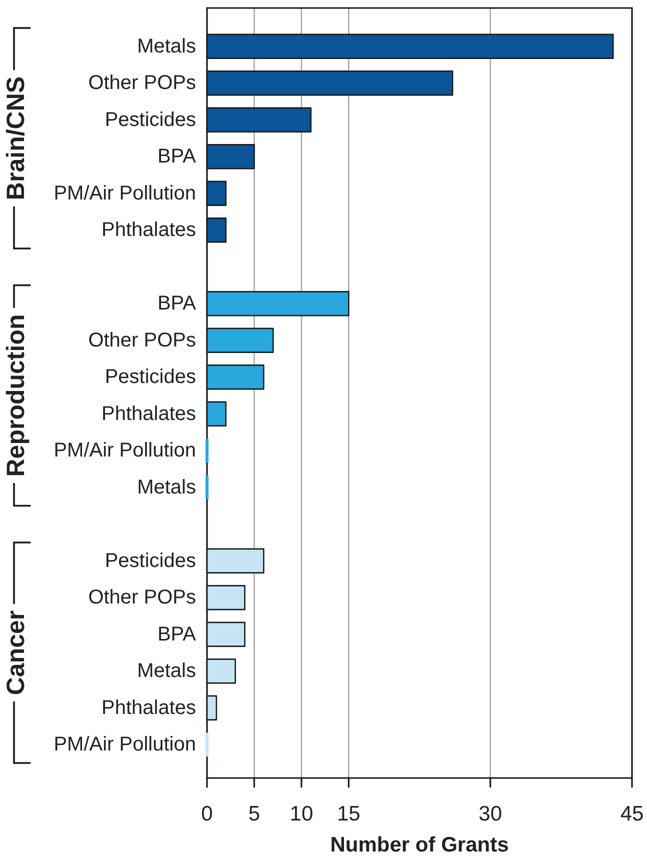  Describe the element at coordinates (207, 814) in the screenshot. I see `x-tick-label: 0` at that location.